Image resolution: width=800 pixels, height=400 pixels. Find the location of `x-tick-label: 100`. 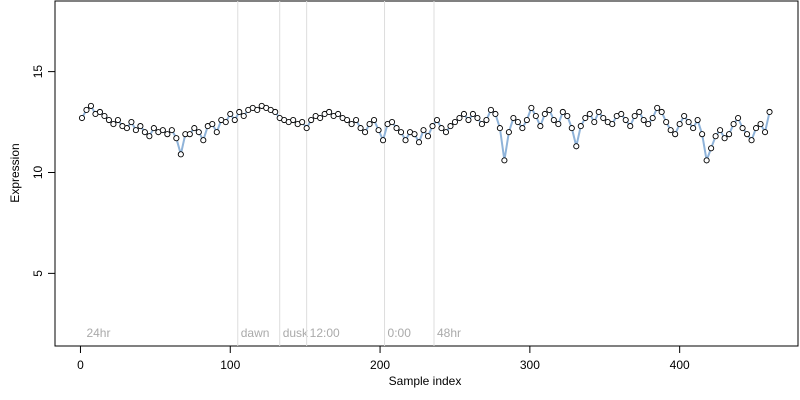

x-tick-label: 100 is located at coordinates (230, 365).